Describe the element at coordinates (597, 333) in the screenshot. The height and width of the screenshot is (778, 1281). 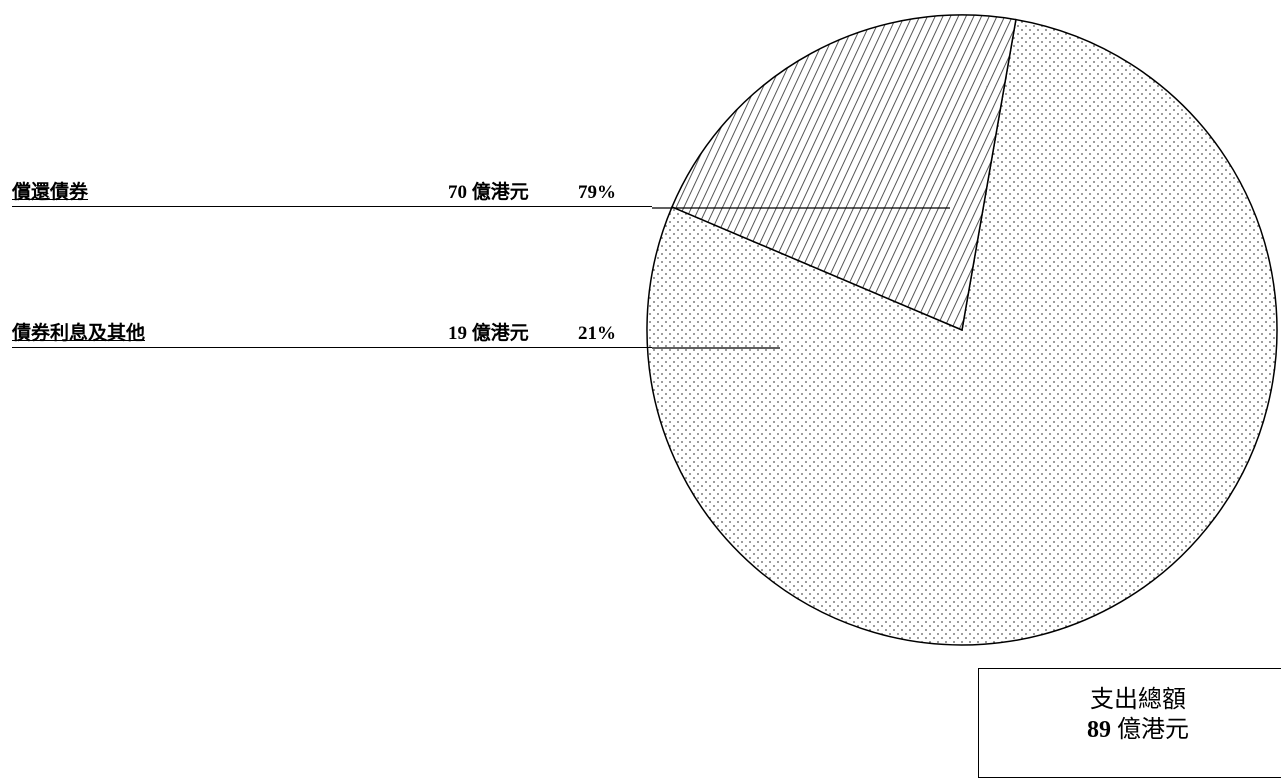
I see `slice-percent: 21%` at that location.